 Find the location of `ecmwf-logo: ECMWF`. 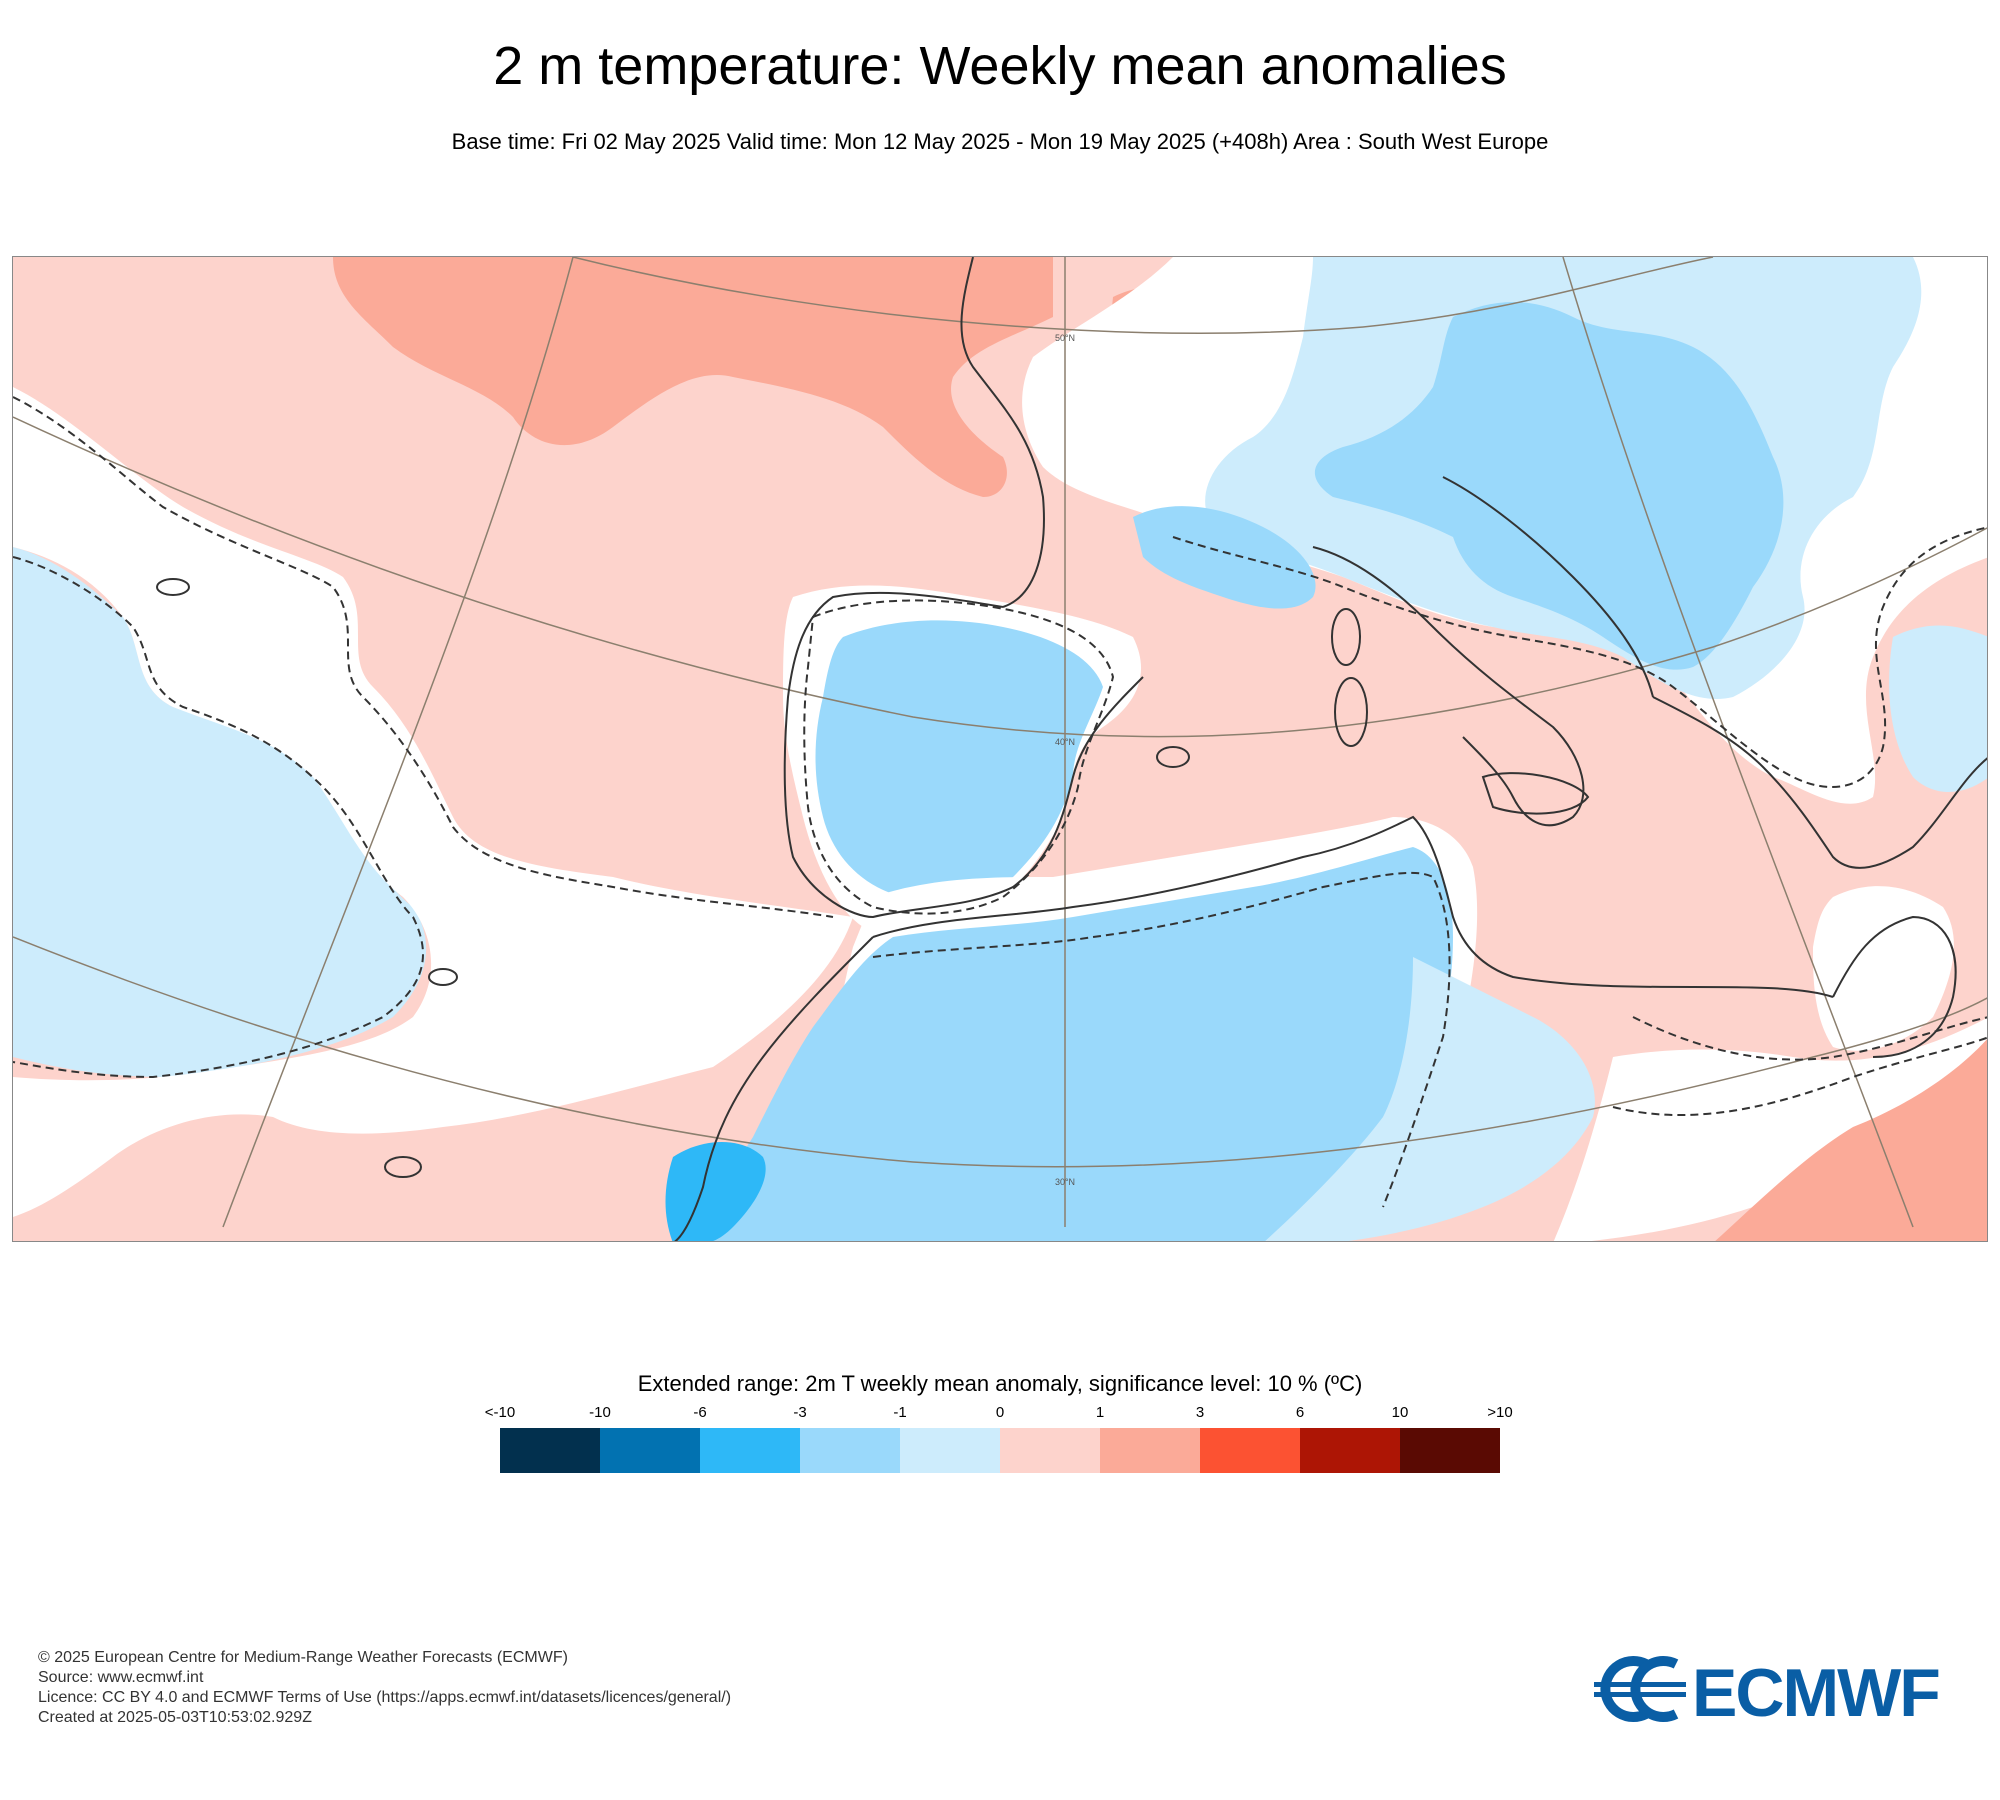

ecmwf-logo: ECMWF is located at coordinates (1778, 1689).